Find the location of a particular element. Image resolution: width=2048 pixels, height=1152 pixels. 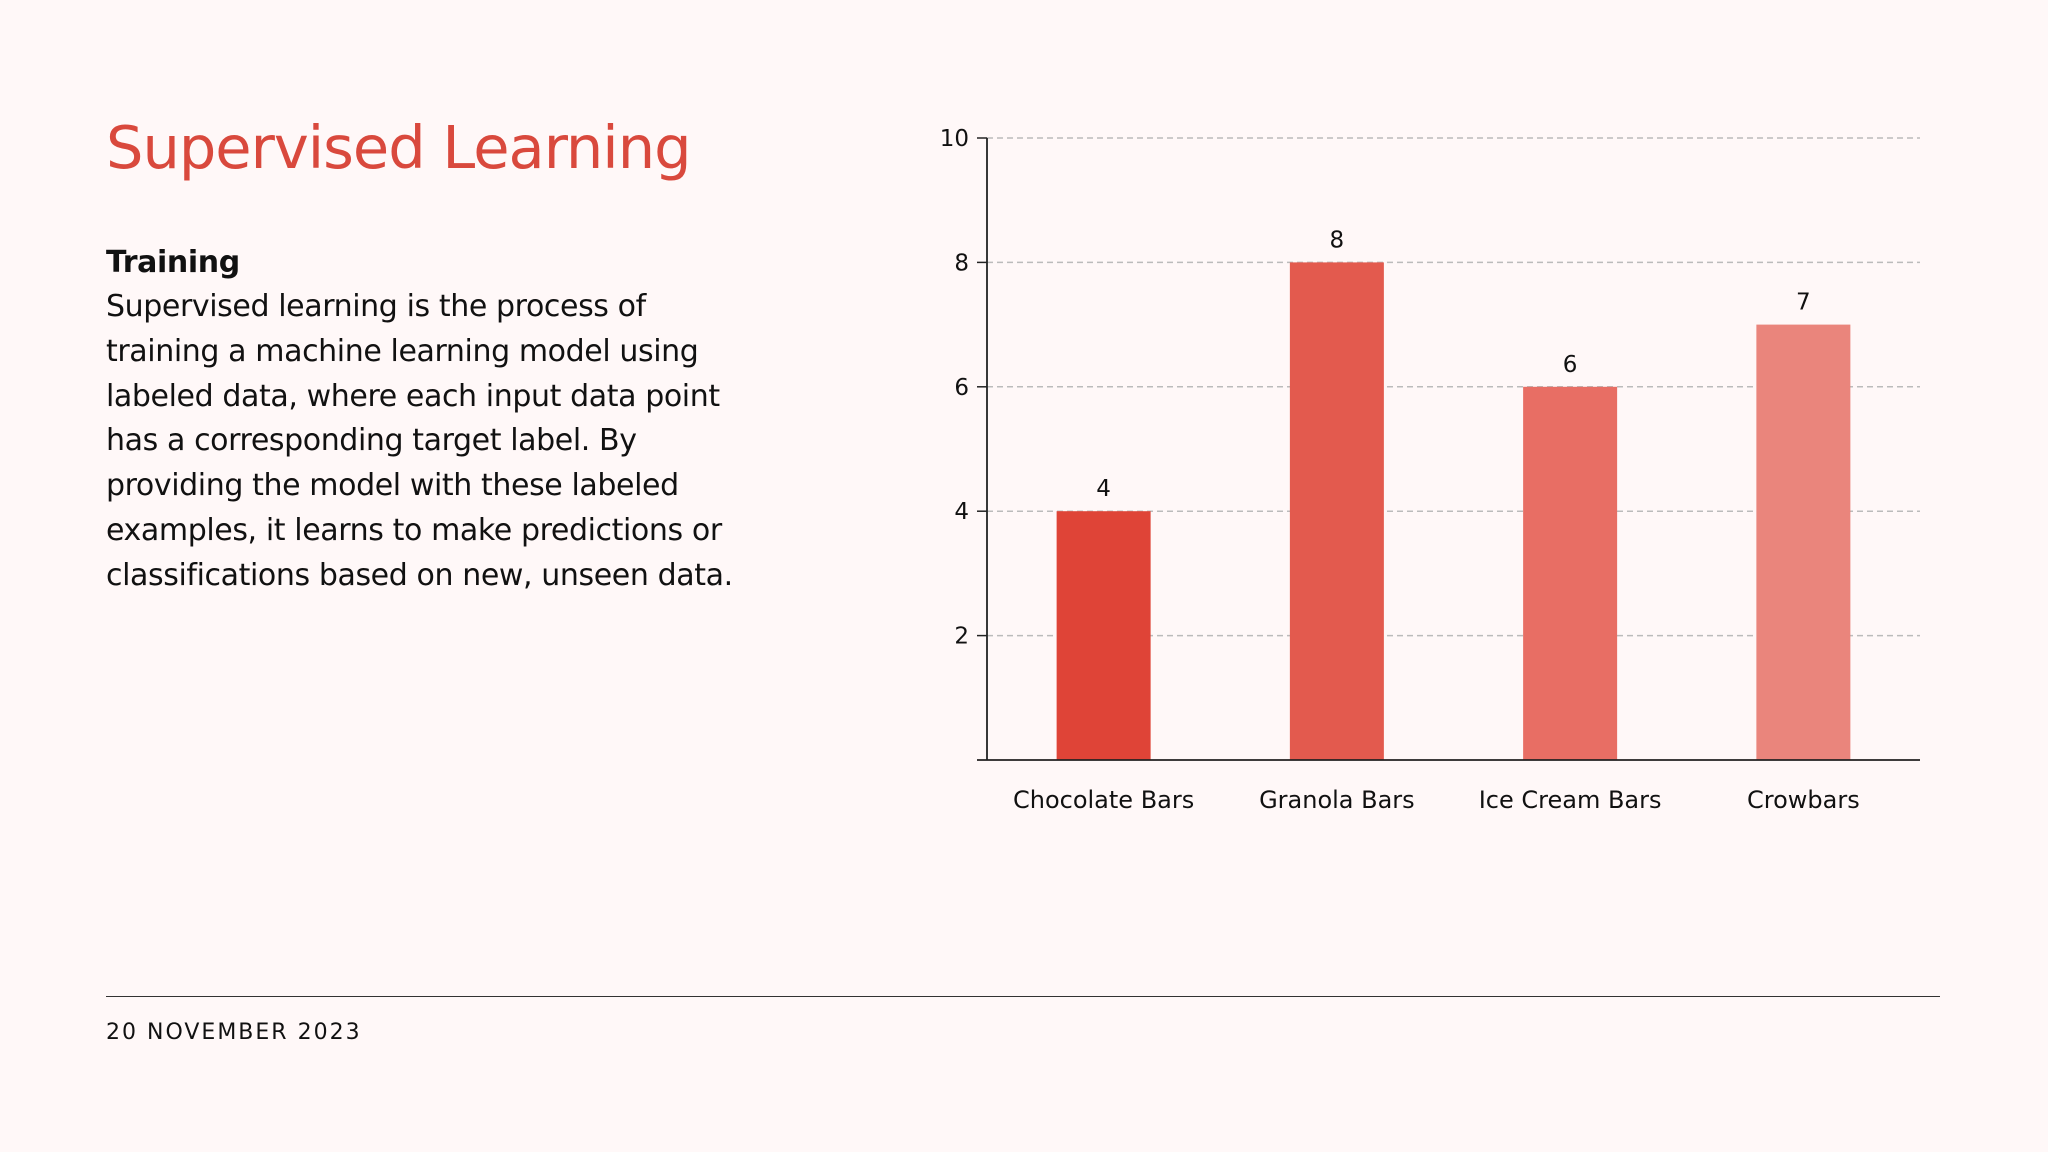

category-label: Chocolate Bars is located at coordinates (1103, 800).